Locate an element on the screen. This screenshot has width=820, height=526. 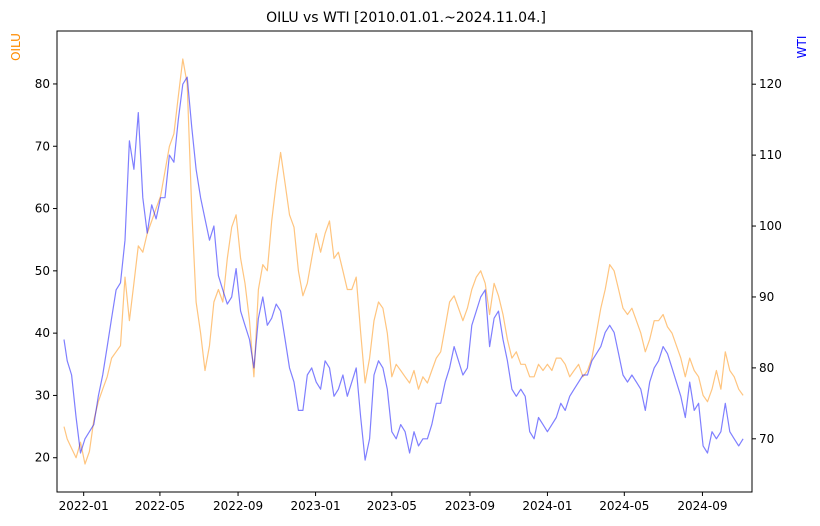
left-axis-label: OILU is located at coordinates (16, 47).